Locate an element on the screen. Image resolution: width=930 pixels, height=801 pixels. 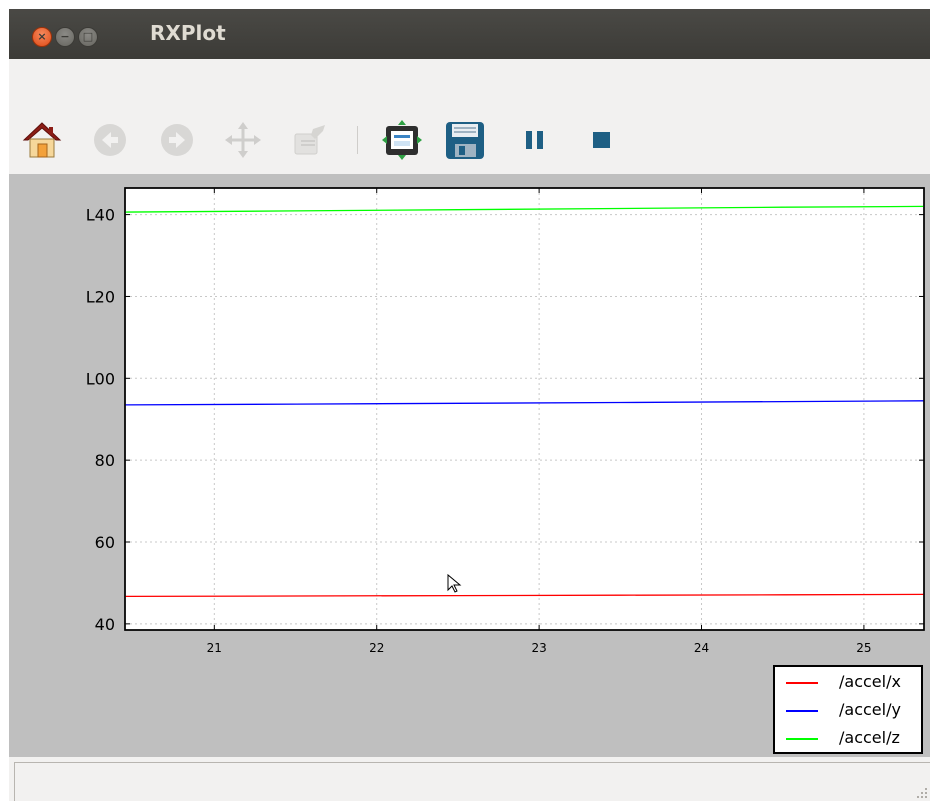
legend-item: /accel/x is located at coordinates (850, 683).